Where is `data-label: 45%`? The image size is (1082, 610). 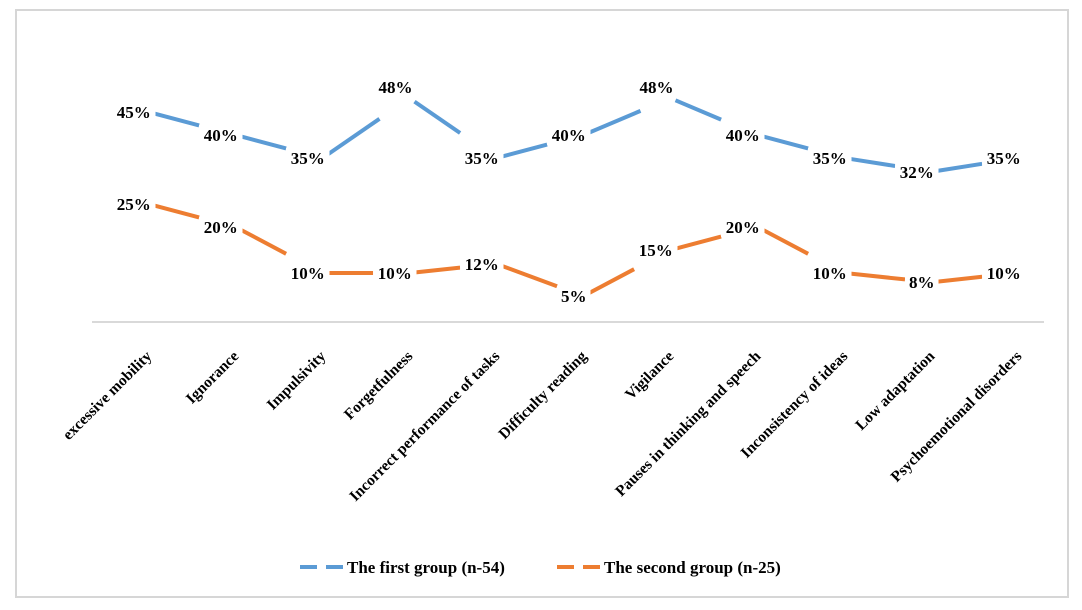 data-label: 45% is located at coordinates (134, 112).